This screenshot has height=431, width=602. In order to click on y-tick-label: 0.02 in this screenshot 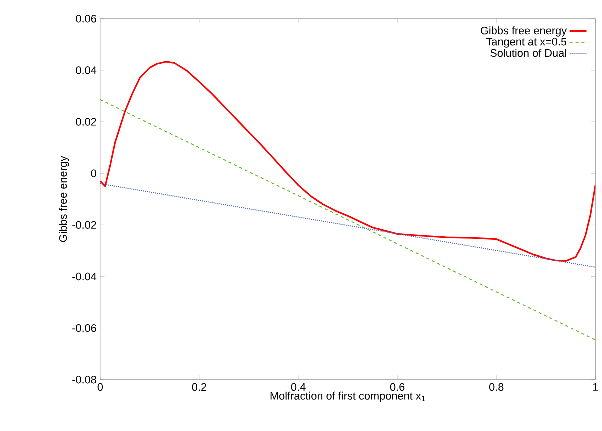, I will do `click(86, 122)`.